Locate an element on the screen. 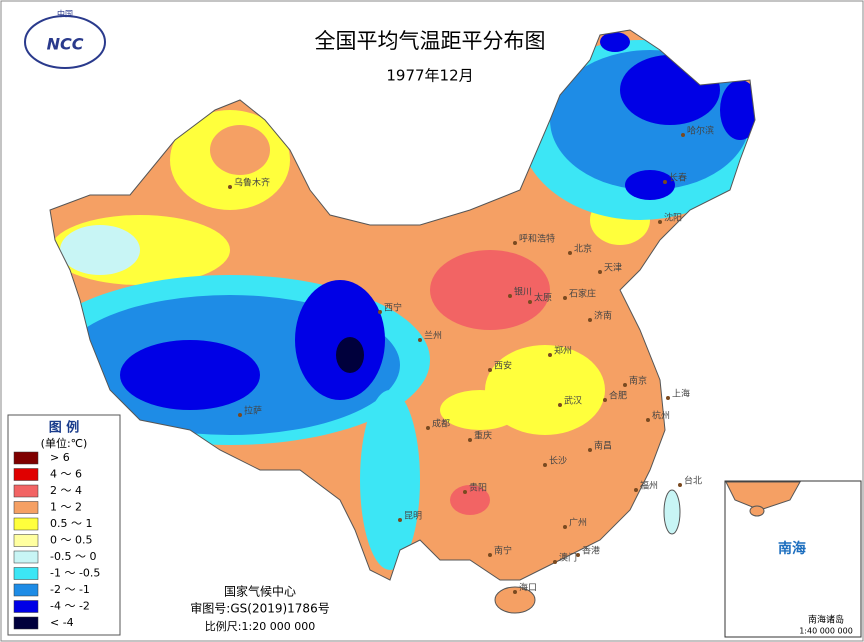 This screenshot has height=642, width=864. footer-approval: 审图号:GS(2019)1786号 is located at coordinates (259, 608).